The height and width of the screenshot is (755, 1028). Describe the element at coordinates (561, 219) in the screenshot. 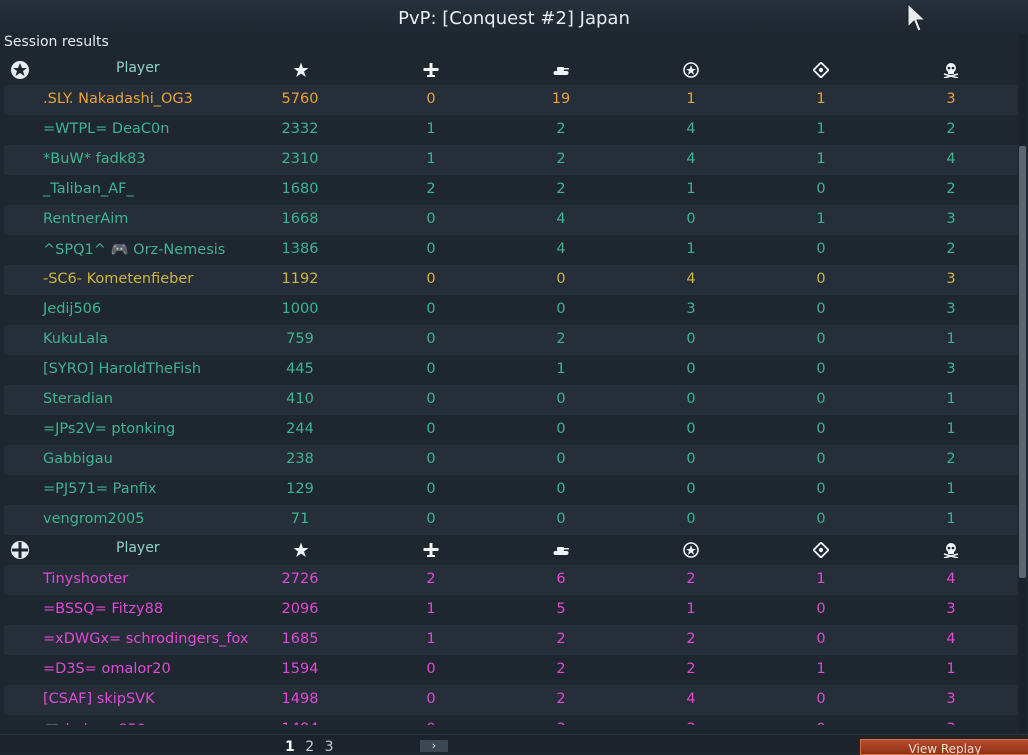

I see `ground-kills: 4` at that location.